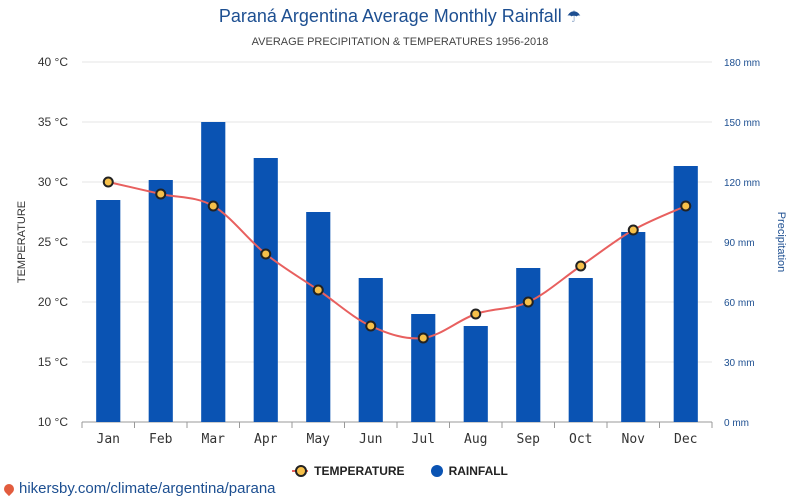 The width and height of the screenshot is (800, 500). Describe the element at coordinates (742, 63) in the screenshot. I see `y-tick-label-right: 180 mm` at that location.